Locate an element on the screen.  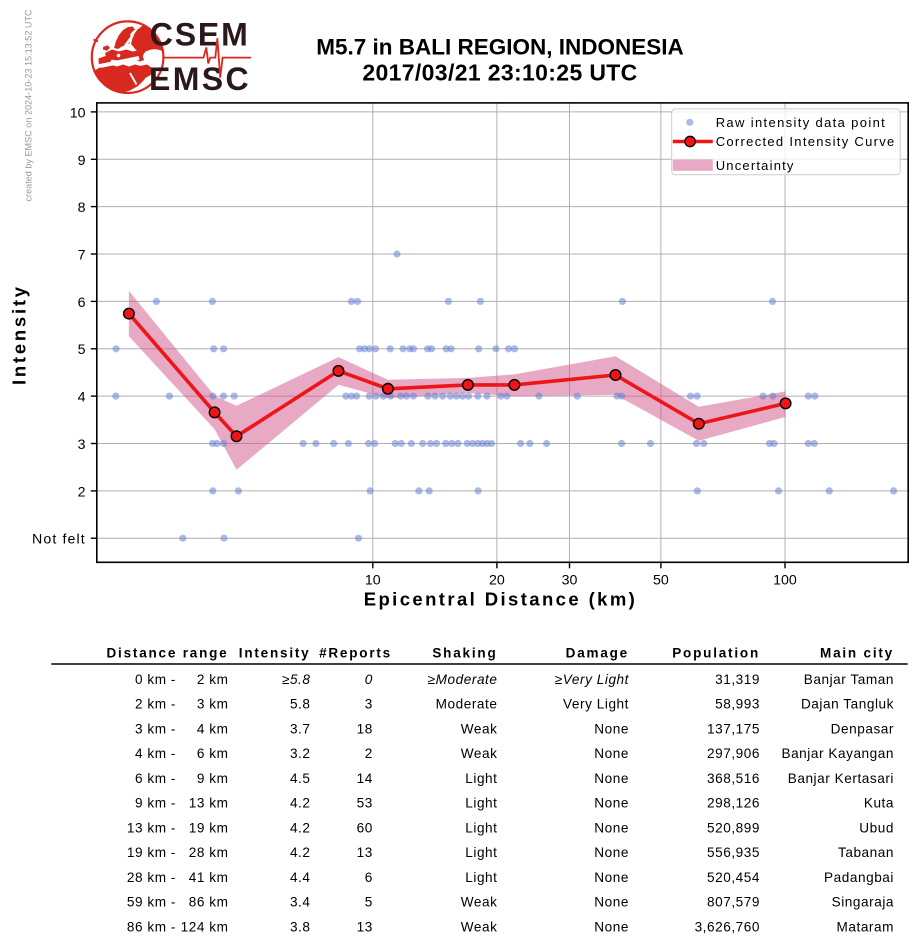
svg-text: 0 is located at coordinates (369, 679).